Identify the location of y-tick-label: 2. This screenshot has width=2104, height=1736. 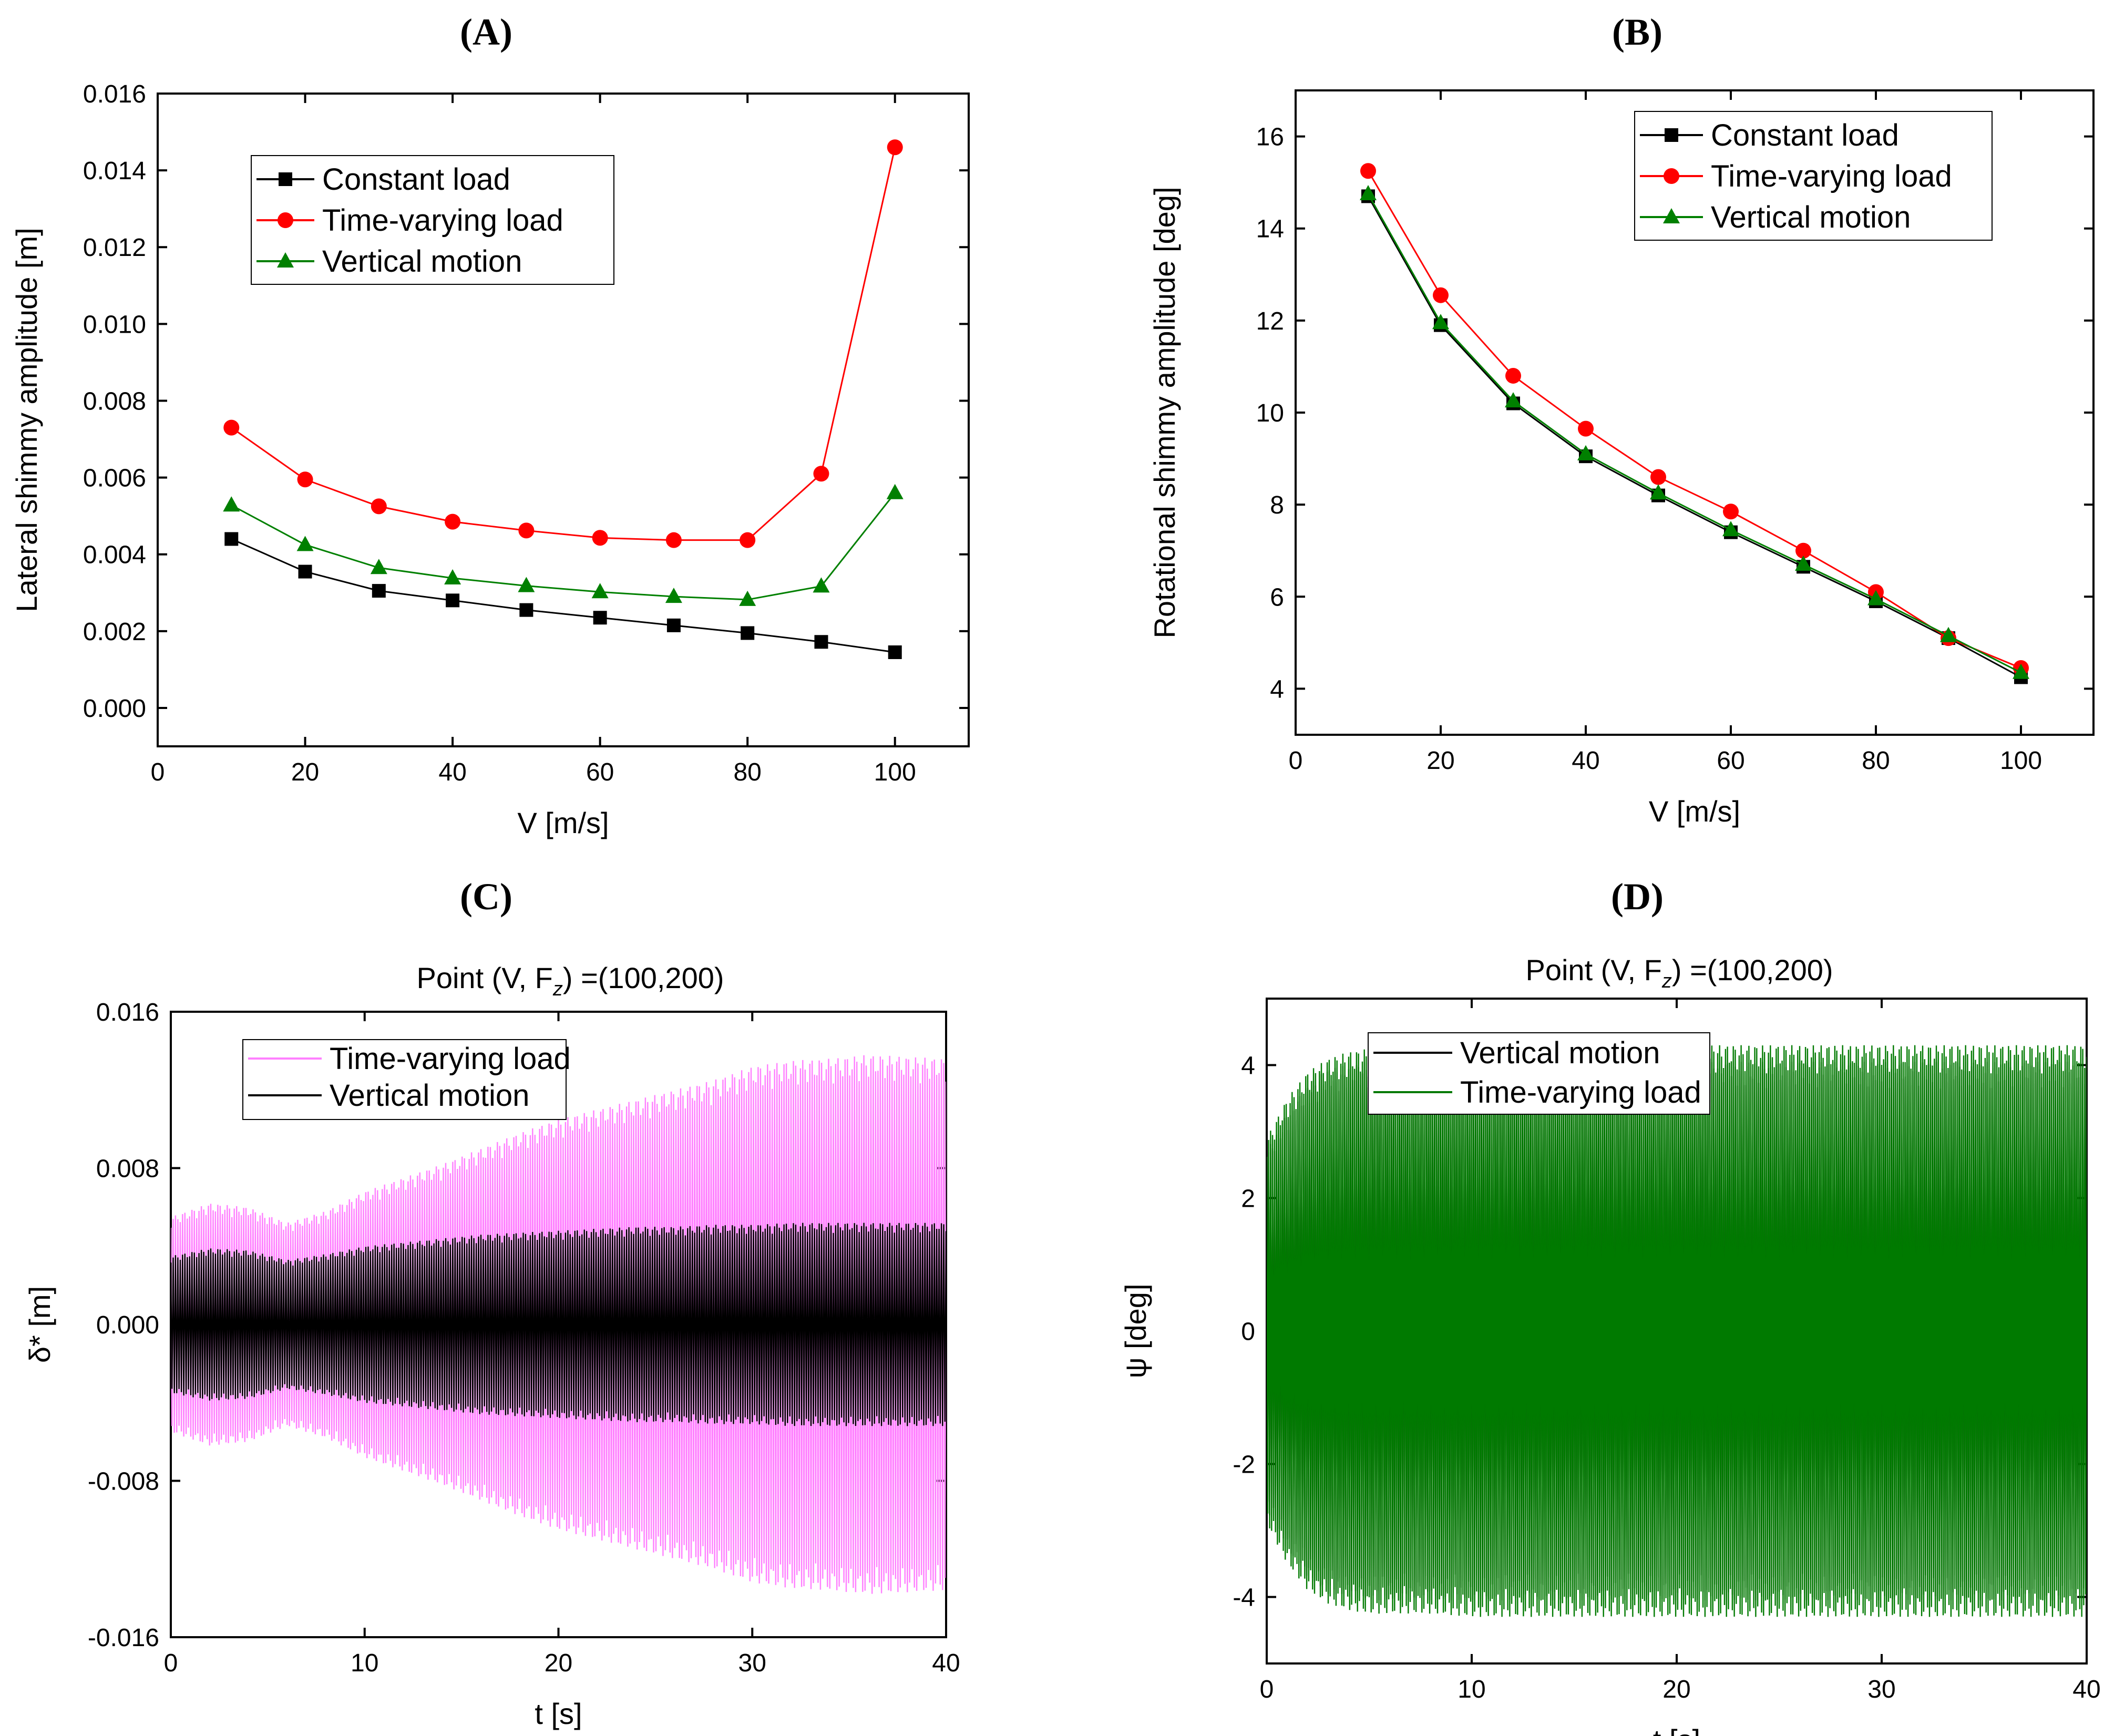
(1248, 1199).